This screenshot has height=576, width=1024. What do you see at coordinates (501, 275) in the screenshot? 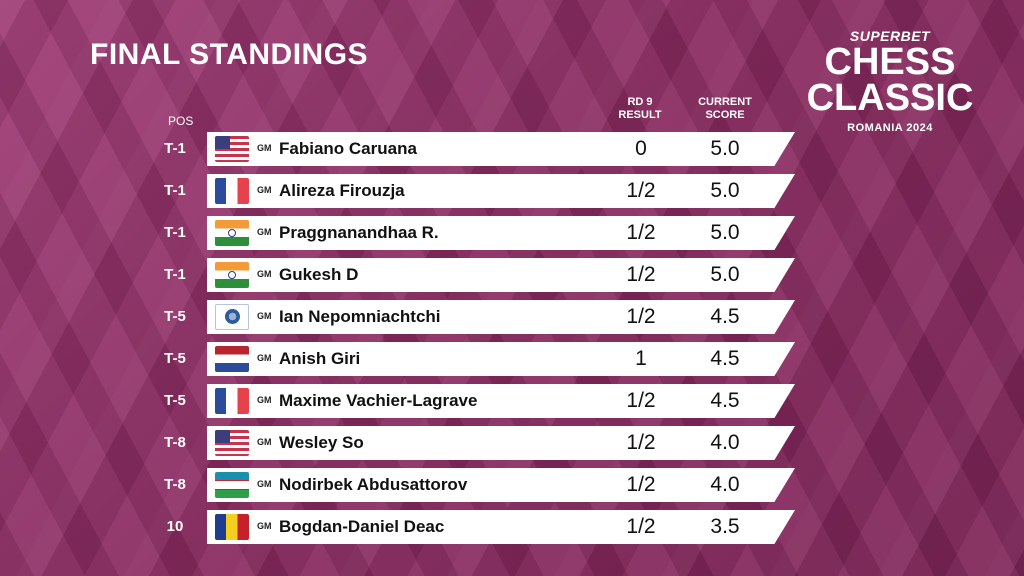
I see `player-bar: GM Gukesh D 1/2 5.0` at bounding box center [501, 275].